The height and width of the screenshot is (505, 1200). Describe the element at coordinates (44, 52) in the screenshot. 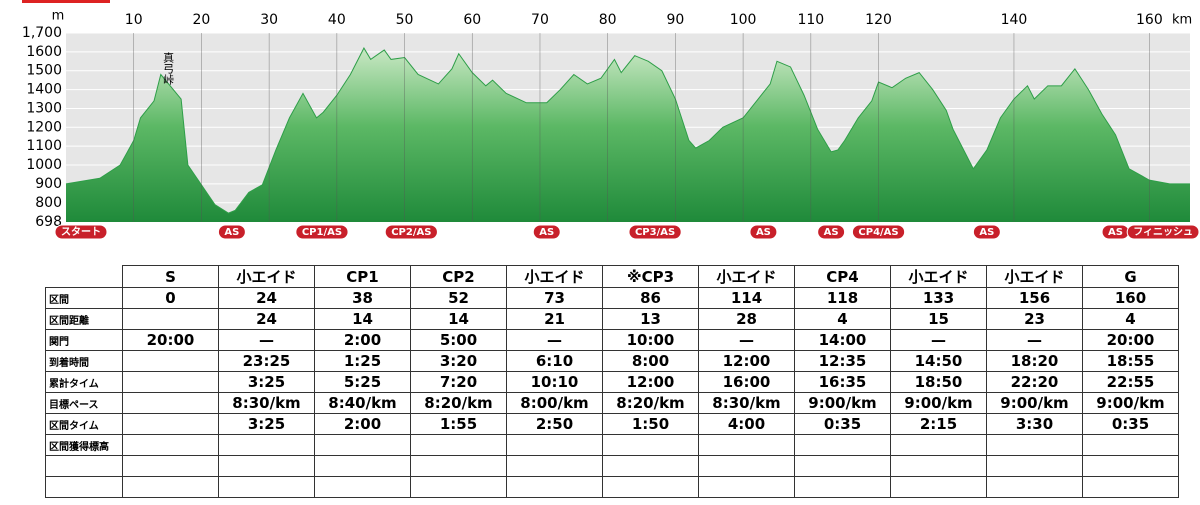

I see `y-tick-label: 1600` at that location.